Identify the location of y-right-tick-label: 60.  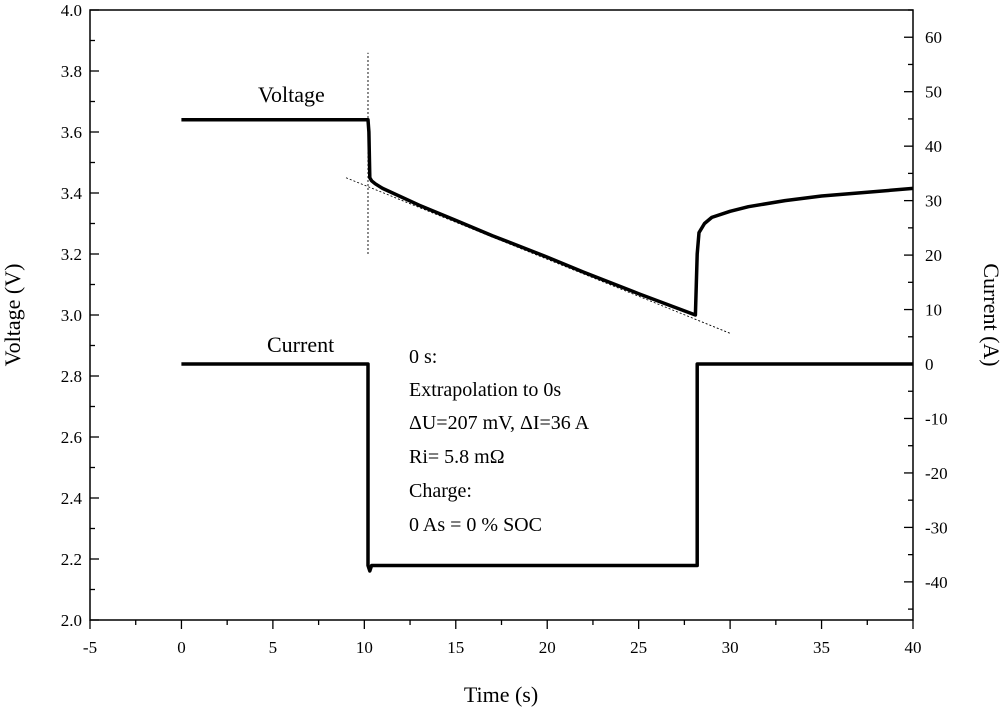
(933, 37).